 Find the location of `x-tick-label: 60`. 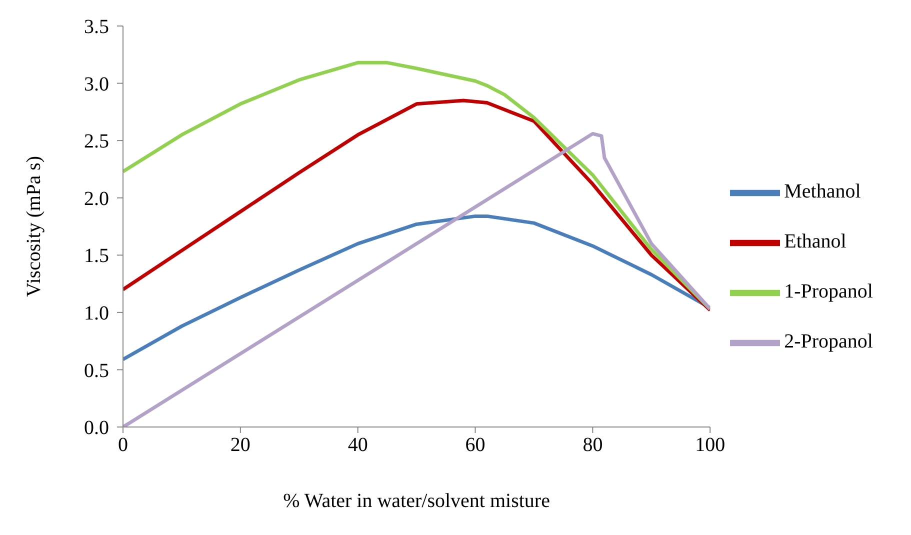

x-tick-label: 60 is located at coordinates (475, 445).